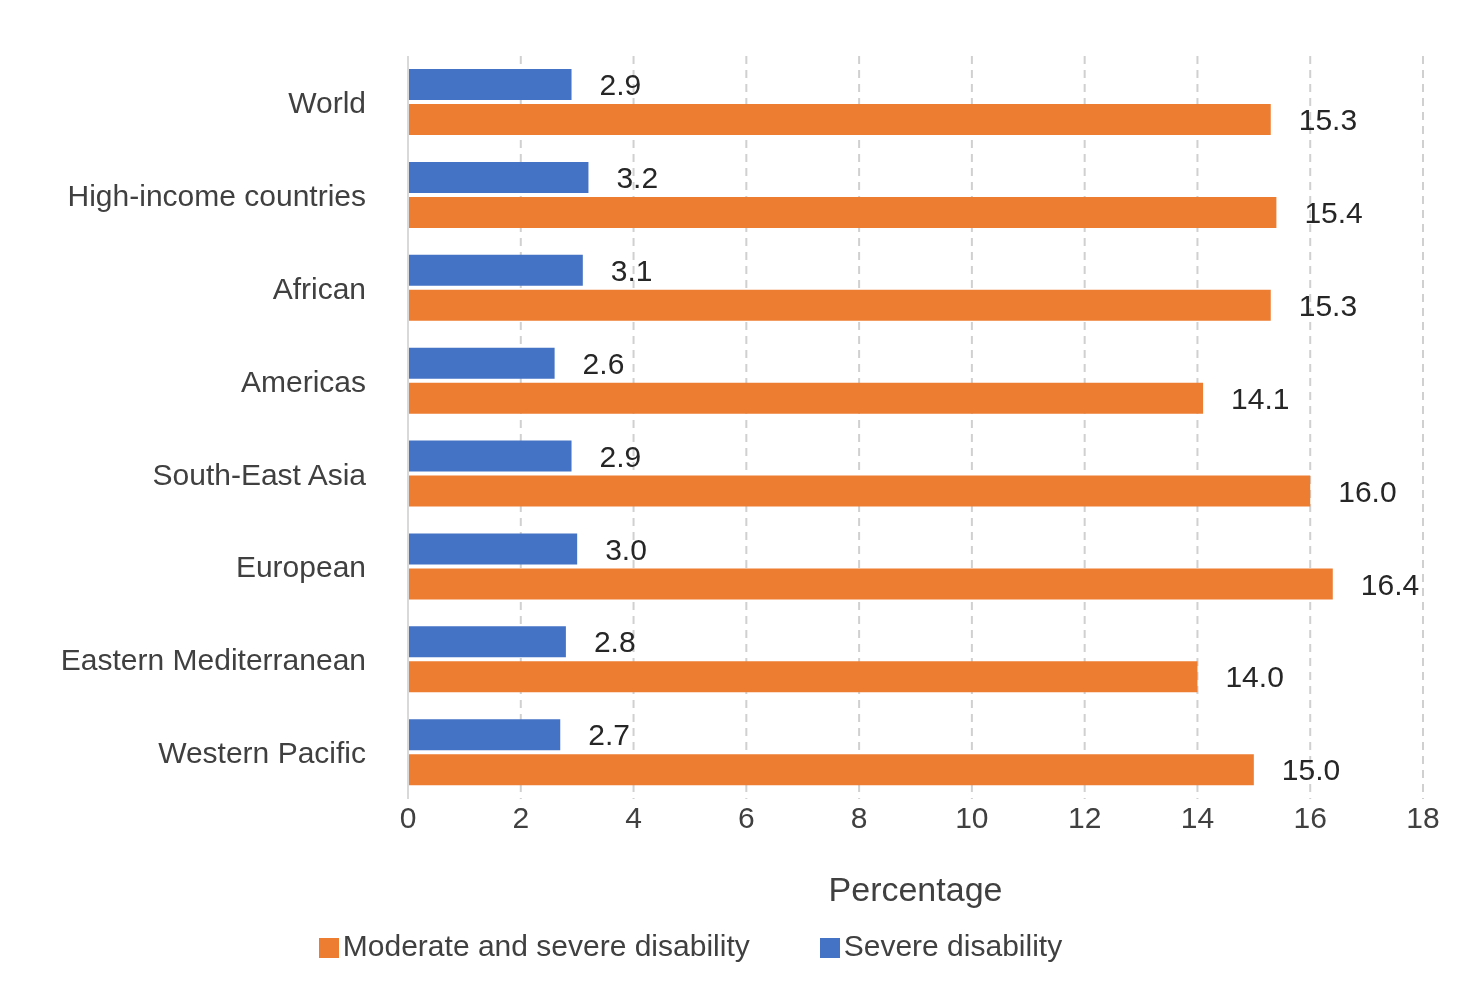 This screenshot has height=993, width=1483. Describe the element at coordinates (633, 818) in the screenshot. I see `x-tick-label: 4` at that location.